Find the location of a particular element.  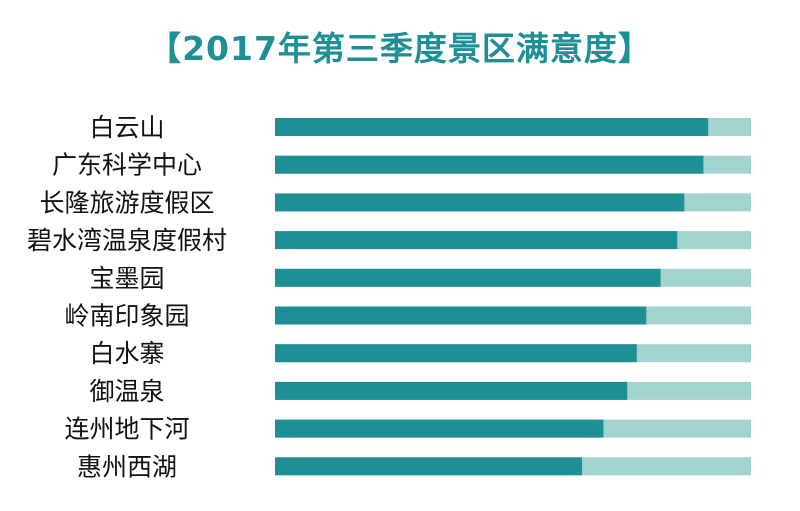

category-label: 宝墨园 is located at coordinates (126, 278).